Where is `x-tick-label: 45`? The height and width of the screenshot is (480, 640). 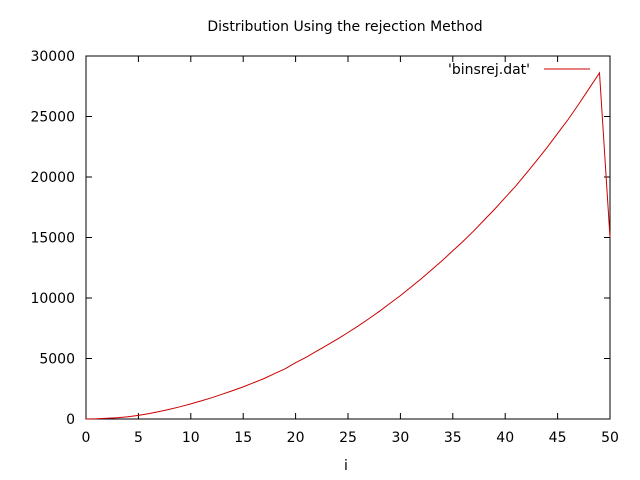
x-tick-label: 45 is located at coordinates (558, 438).